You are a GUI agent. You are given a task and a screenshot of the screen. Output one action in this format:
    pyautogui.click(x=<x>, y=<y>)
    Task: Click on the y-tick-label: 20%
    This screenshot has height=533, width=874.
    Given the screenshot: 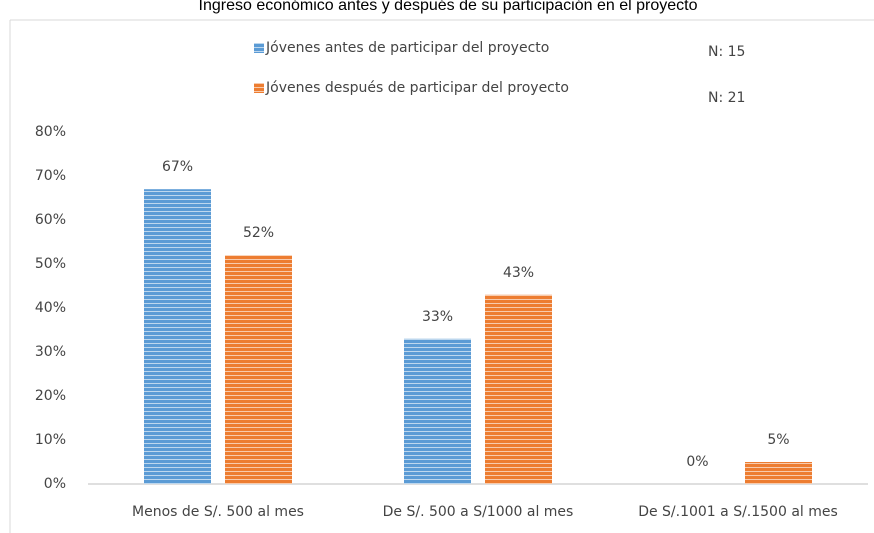 What is the action you would take?
    pyautogui.click(x=50, y=396)
    